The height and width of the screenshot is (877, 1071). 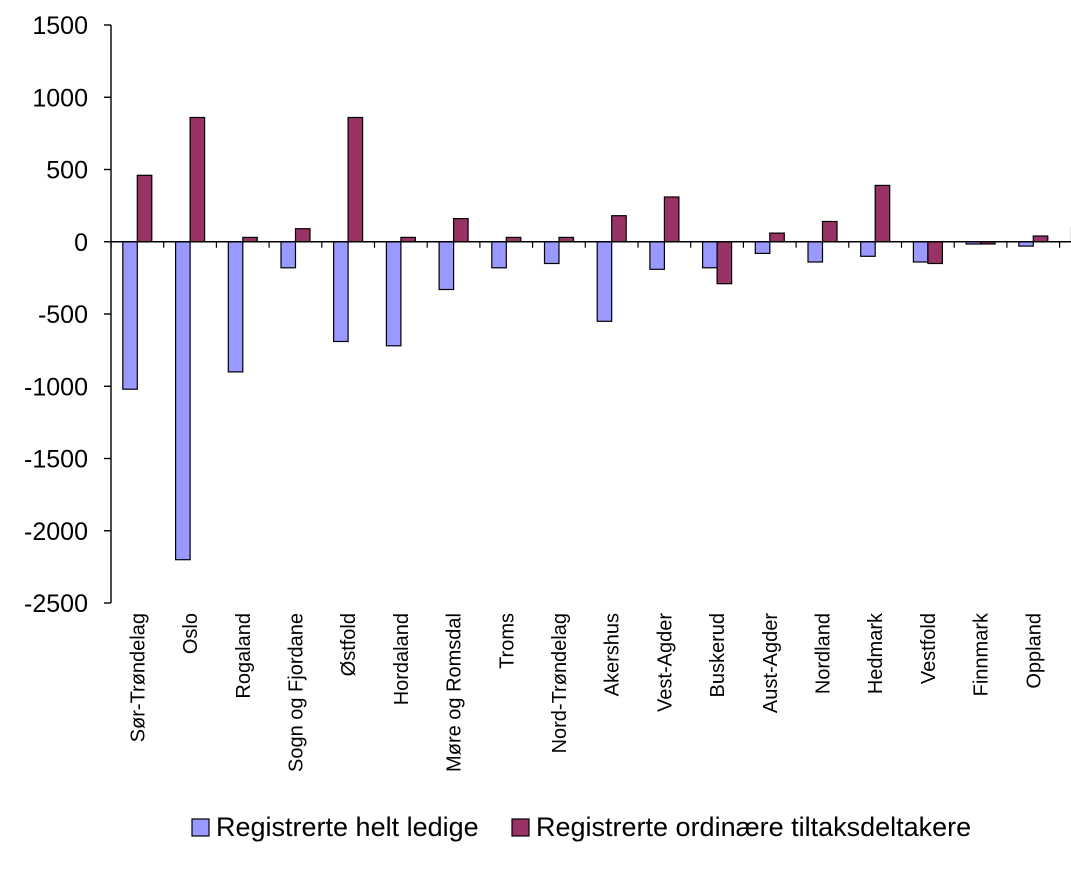 I want to click on y-tick-label: 500, so click(x=67, y=171).